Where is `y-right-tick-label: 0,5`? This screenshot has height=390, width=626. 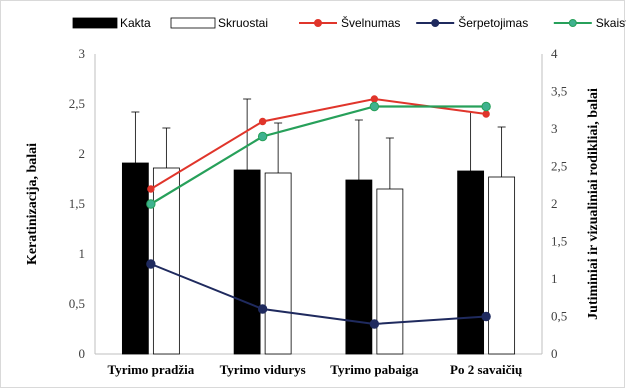
y-right-tick-label: 0,5 is located at coordinates (559, 316).